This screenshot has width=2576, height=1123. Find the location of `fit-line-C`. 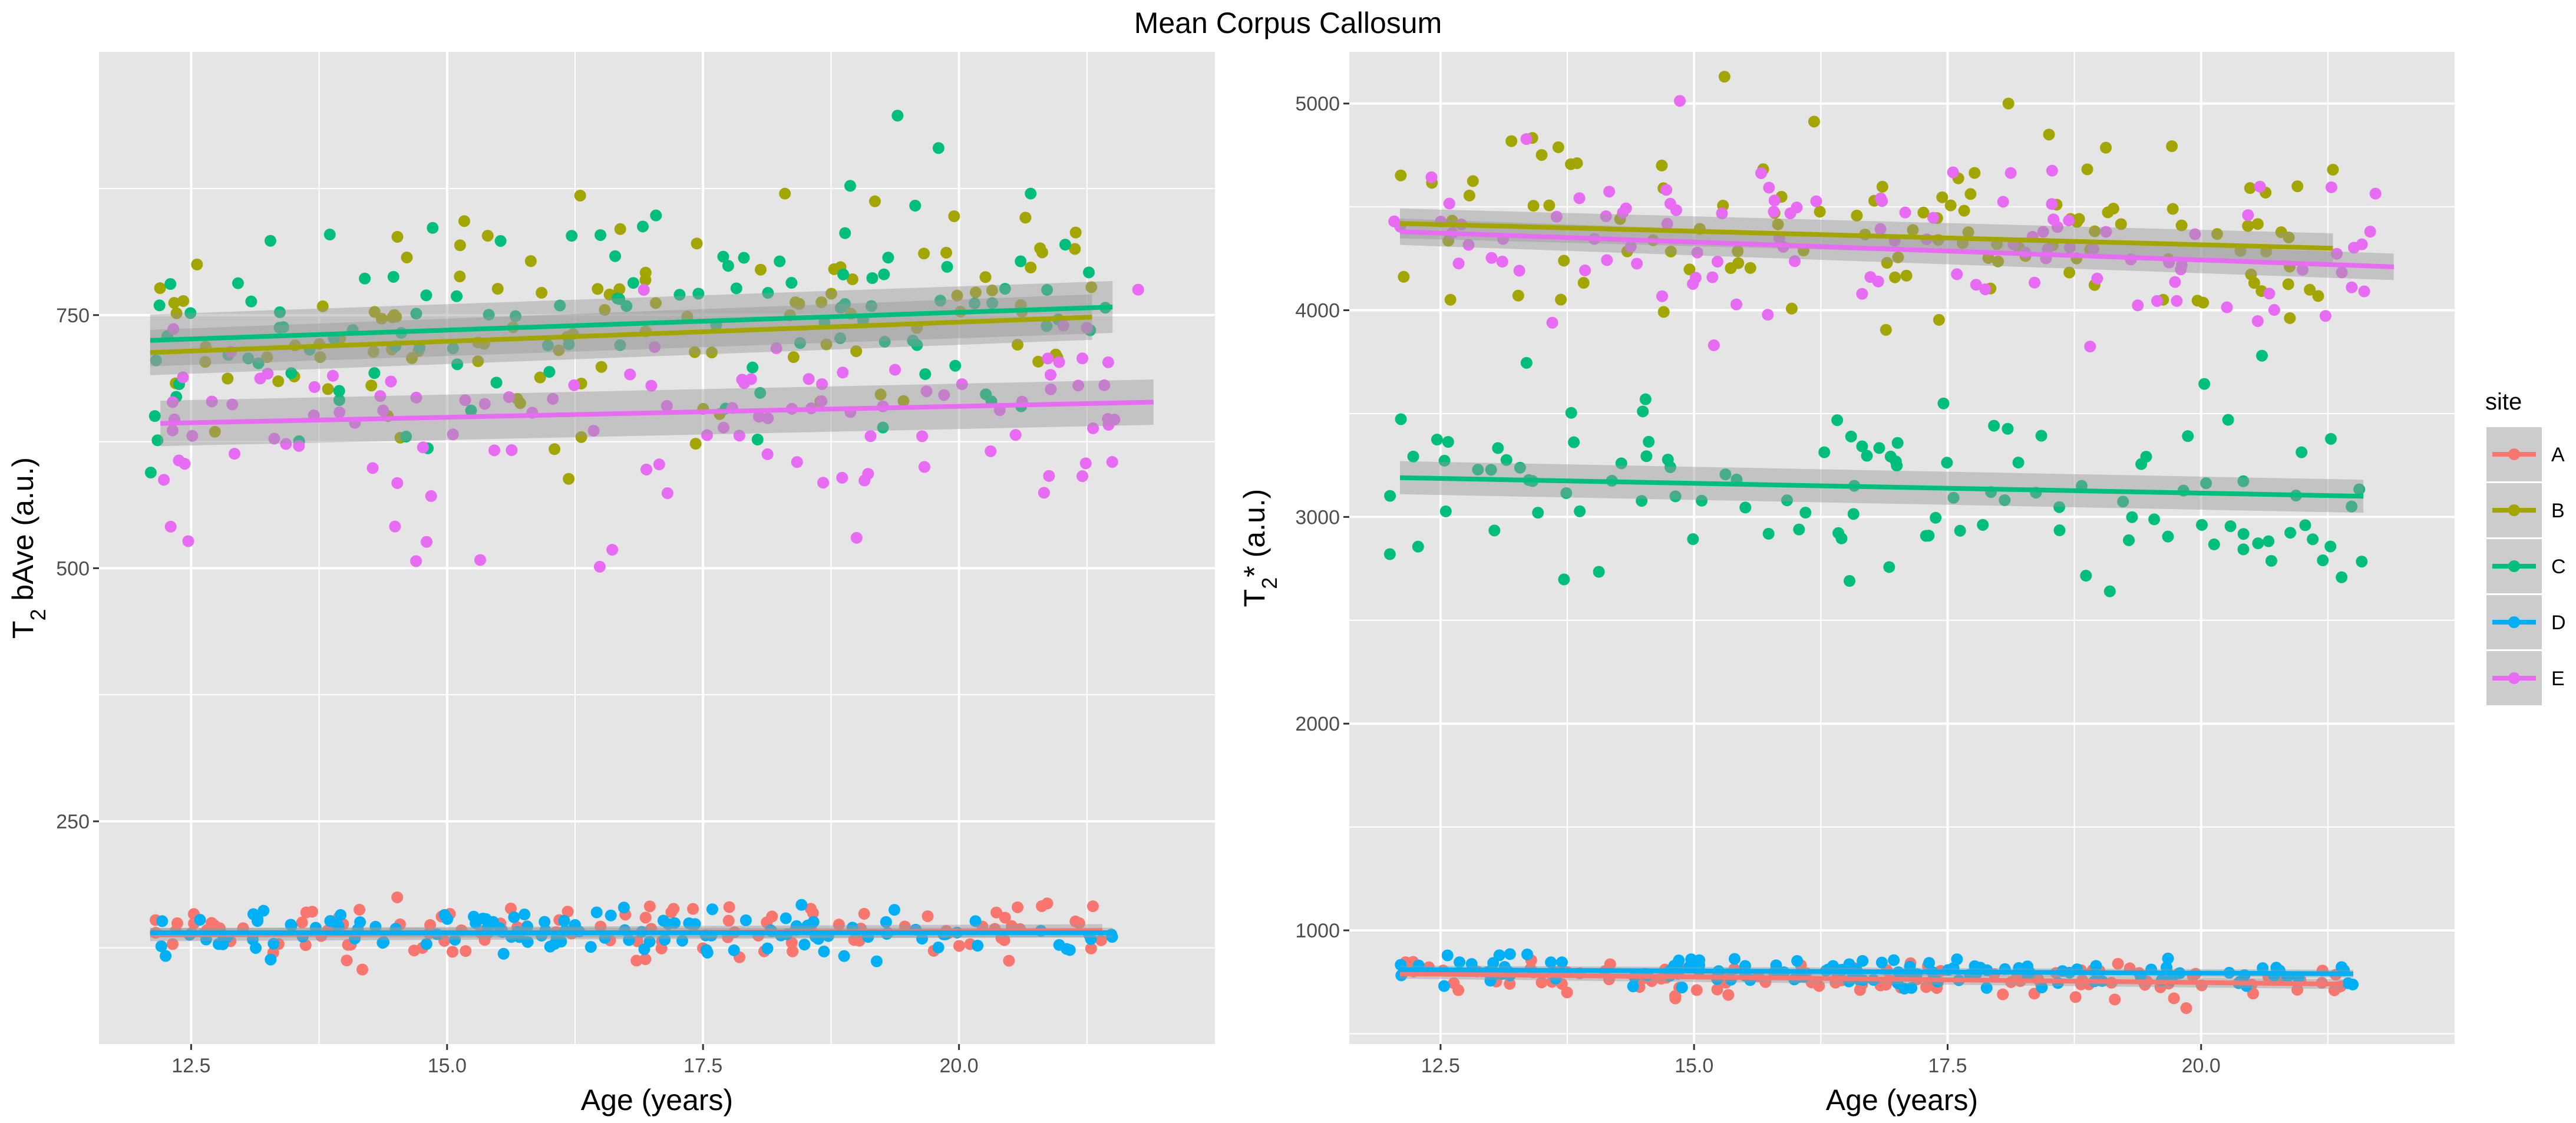

fit-line-C is located at coordinates (1881, 487).